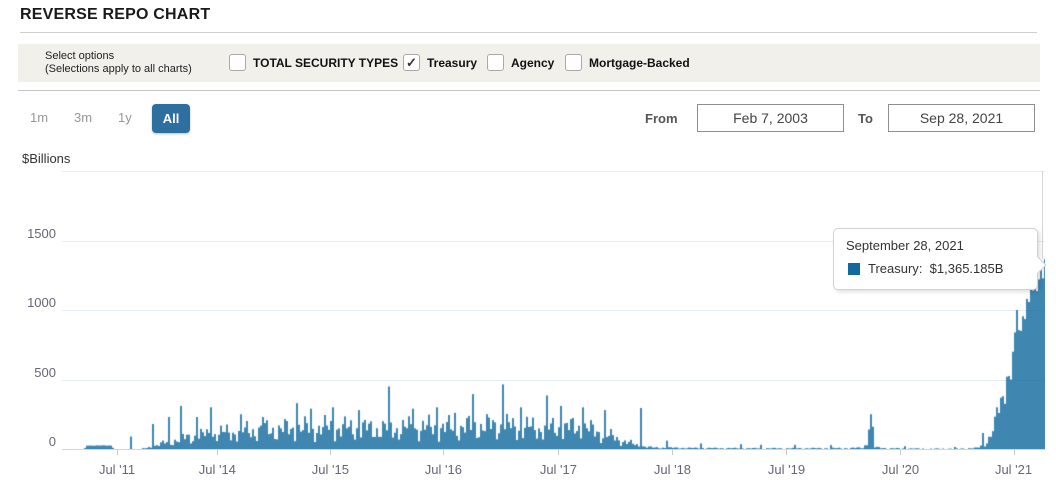 This screenshot has width=1056, height=489. I want to click on y-axis-label: 1500, so click(41, 233).